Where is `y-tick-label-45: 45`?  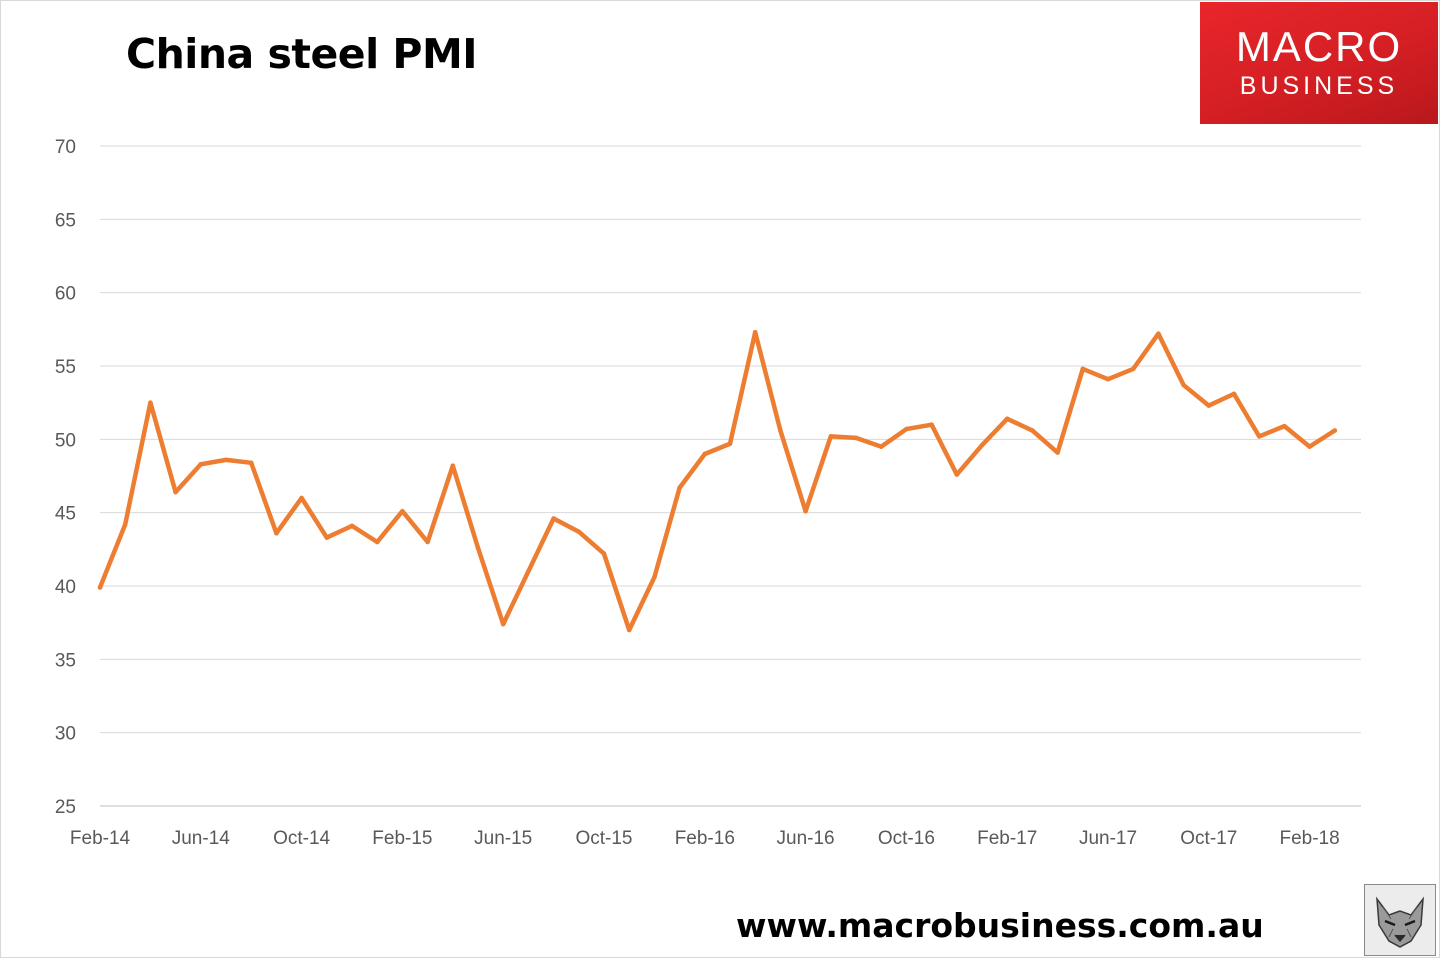 y-tick-label-45: 45 is located at coordinates (65, 514).